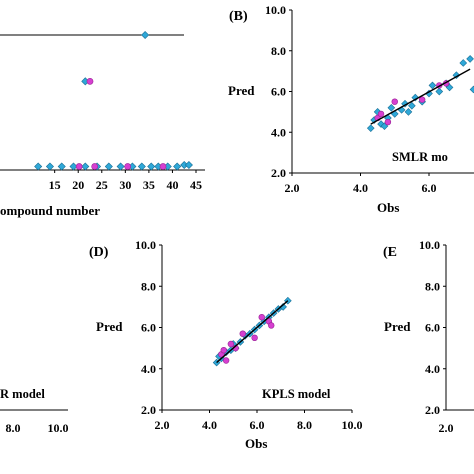 The width and height of the screenshot is (474, 474). What do you see at coordinates (256, 443) in the screenshot?
I see `panel-d-x-label: Obs` at bounding box center [256, 443].